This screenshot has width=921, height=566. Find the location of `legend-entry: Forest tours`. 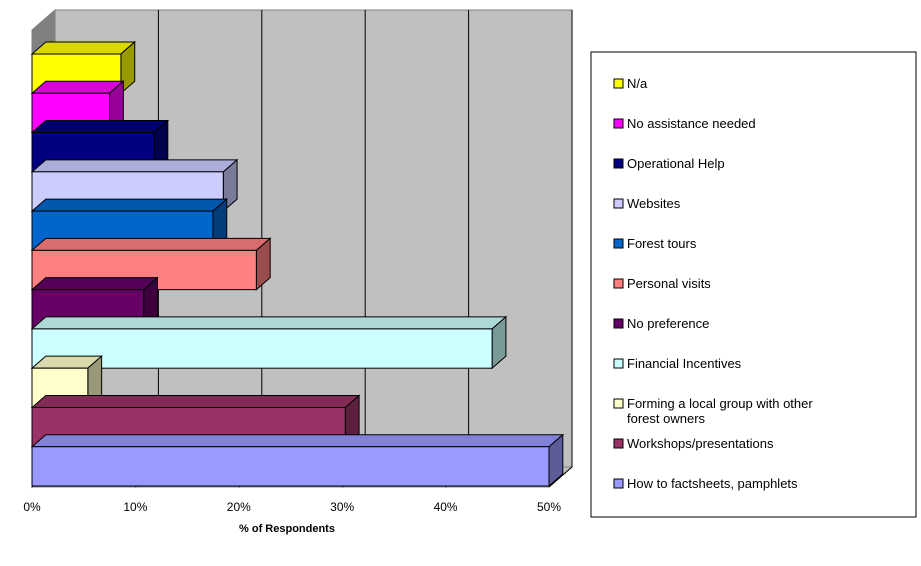

legend-entry: Forest tours is located at coordinates (655, 243).